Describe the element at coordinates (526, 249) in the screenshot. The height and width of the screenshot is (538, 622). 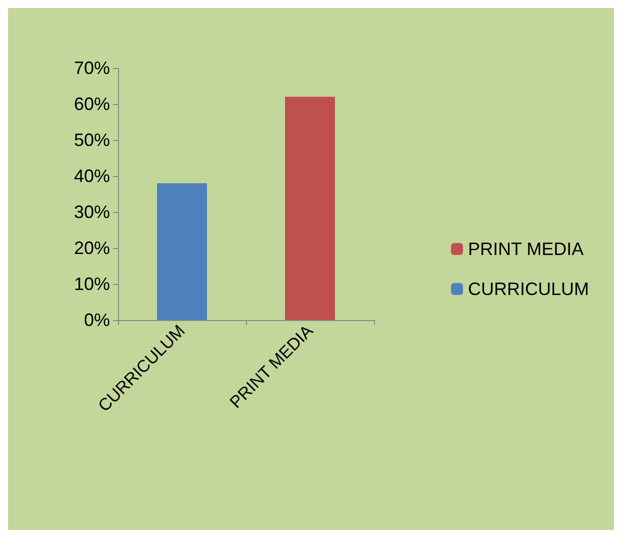
I see `legend-label: PRINT MEDIA` at that location.